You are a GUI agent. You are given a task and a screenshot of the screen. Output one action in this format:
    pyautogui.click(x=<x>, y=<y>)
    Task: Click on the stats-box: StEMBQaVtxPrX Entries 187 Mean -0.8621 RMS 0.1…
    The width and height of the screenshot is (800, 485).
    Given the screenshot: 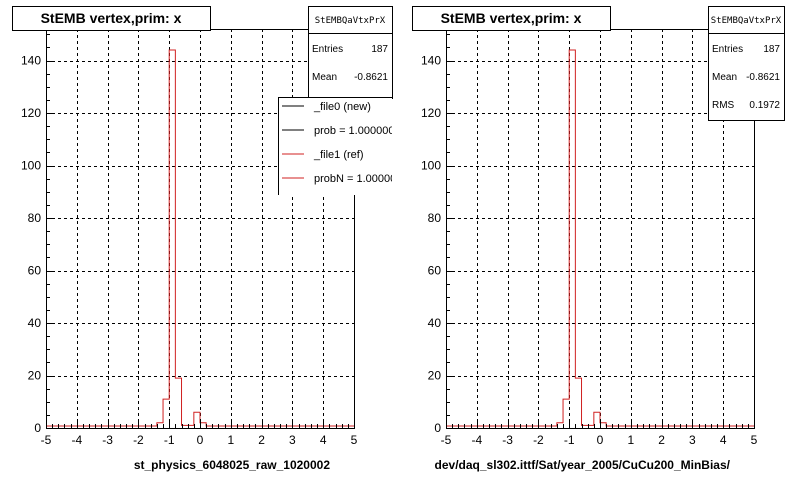 What is the action you would take?
    pyautogui.click(x=746, y=63)
    